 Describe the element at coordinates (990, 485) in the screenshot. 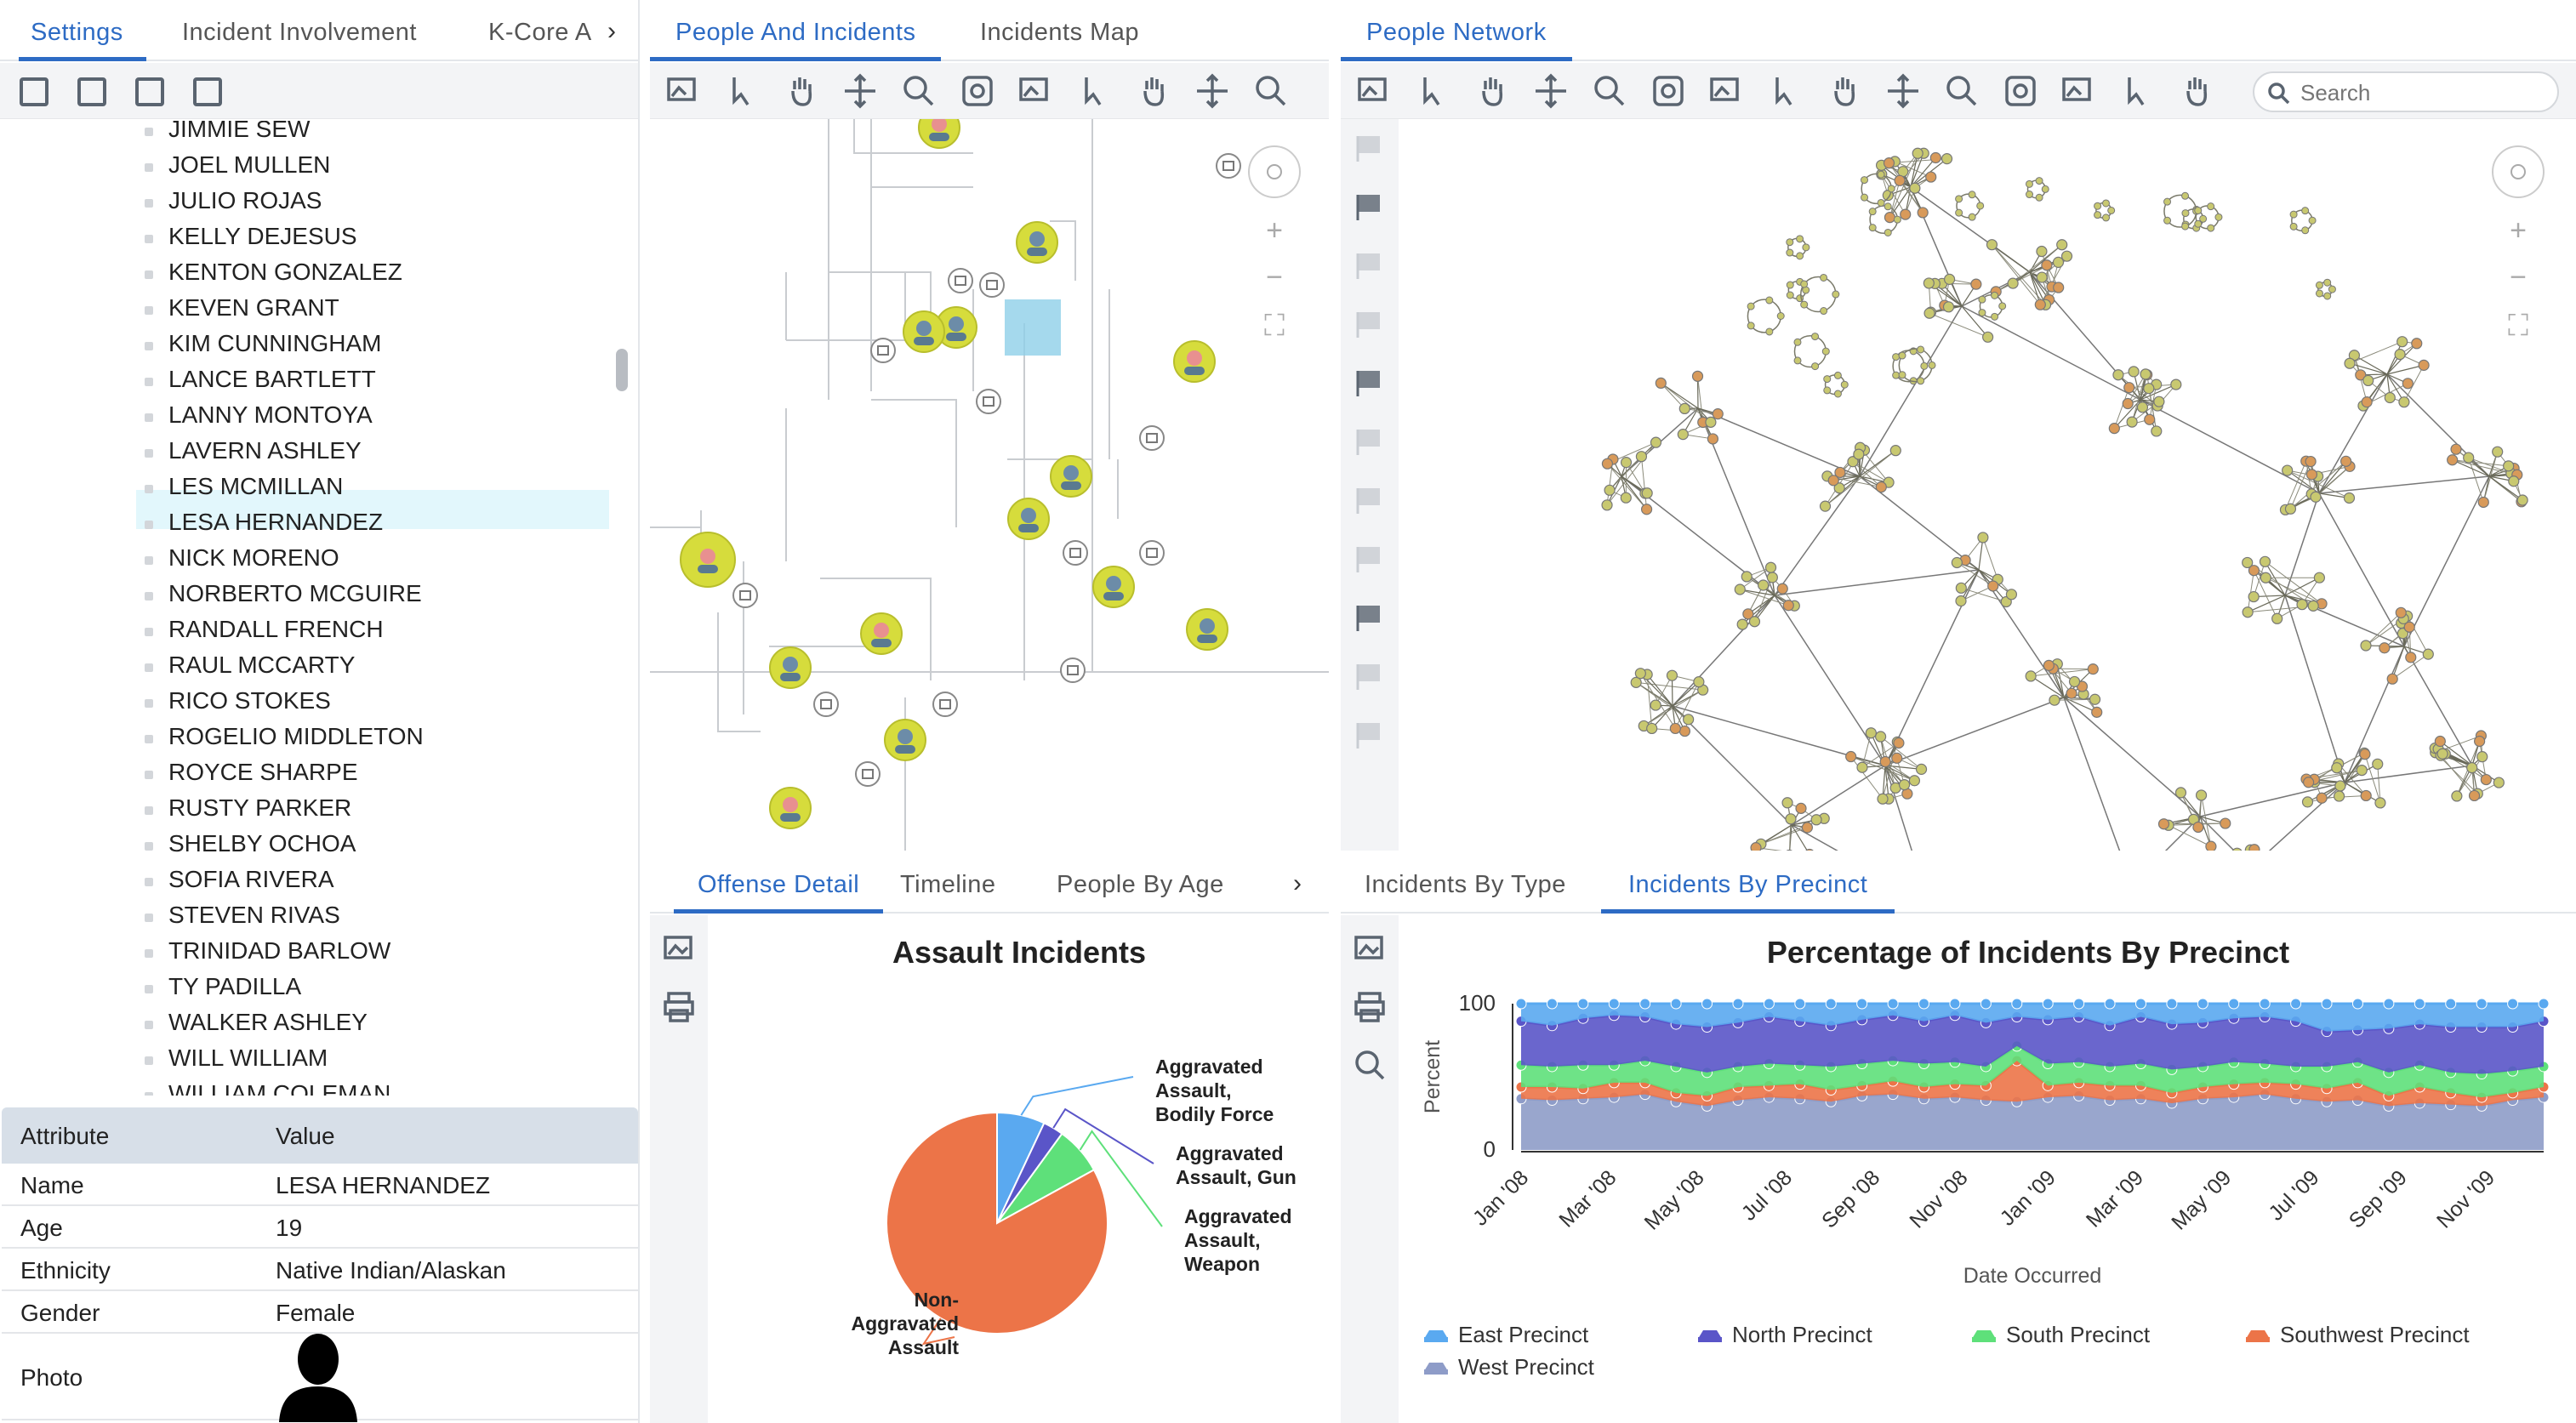

I see `incident-graph: + − ⛶` at that location.